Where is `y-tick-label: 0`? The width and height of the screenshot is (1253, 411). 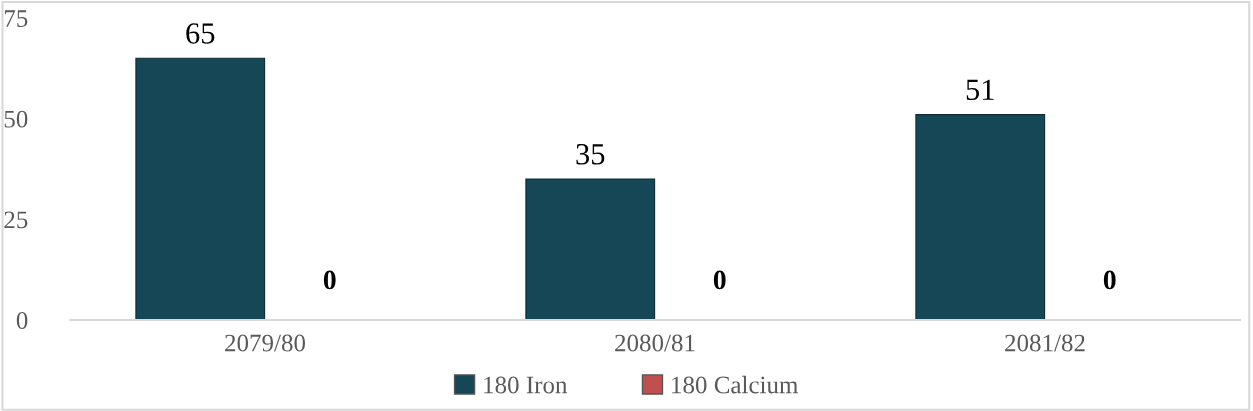
y-tick-label: 0 is located at coordinates (22, 320).